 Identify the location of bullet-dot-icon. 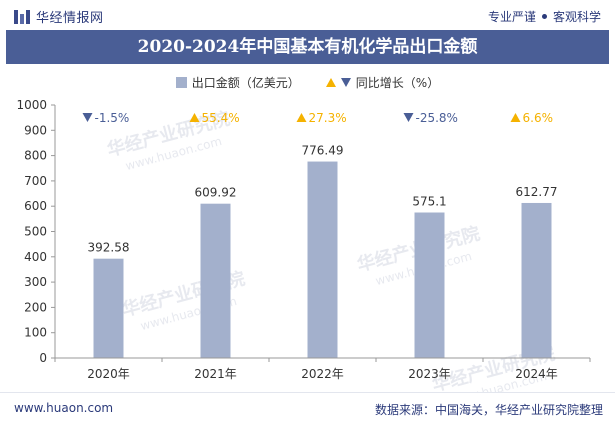
(544, 16).